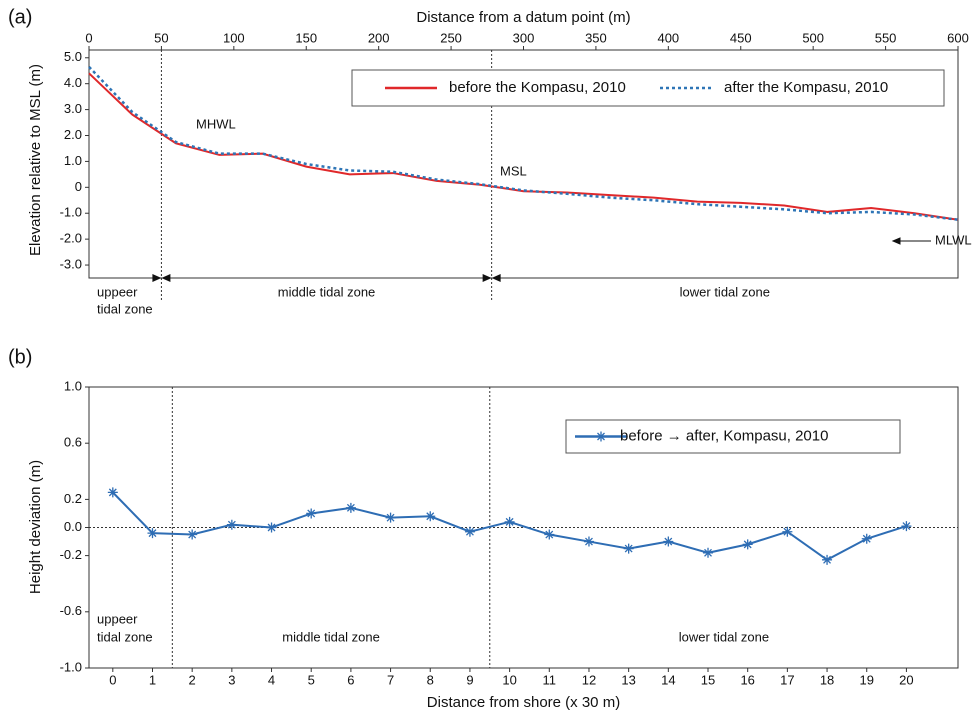 This screenshot has height=713, width=973. What do you see at coordinates (523, 17) in the screenshot?
I see `x-axis-label: Distance from a datum point (m)` at bounding box center [523, 17].